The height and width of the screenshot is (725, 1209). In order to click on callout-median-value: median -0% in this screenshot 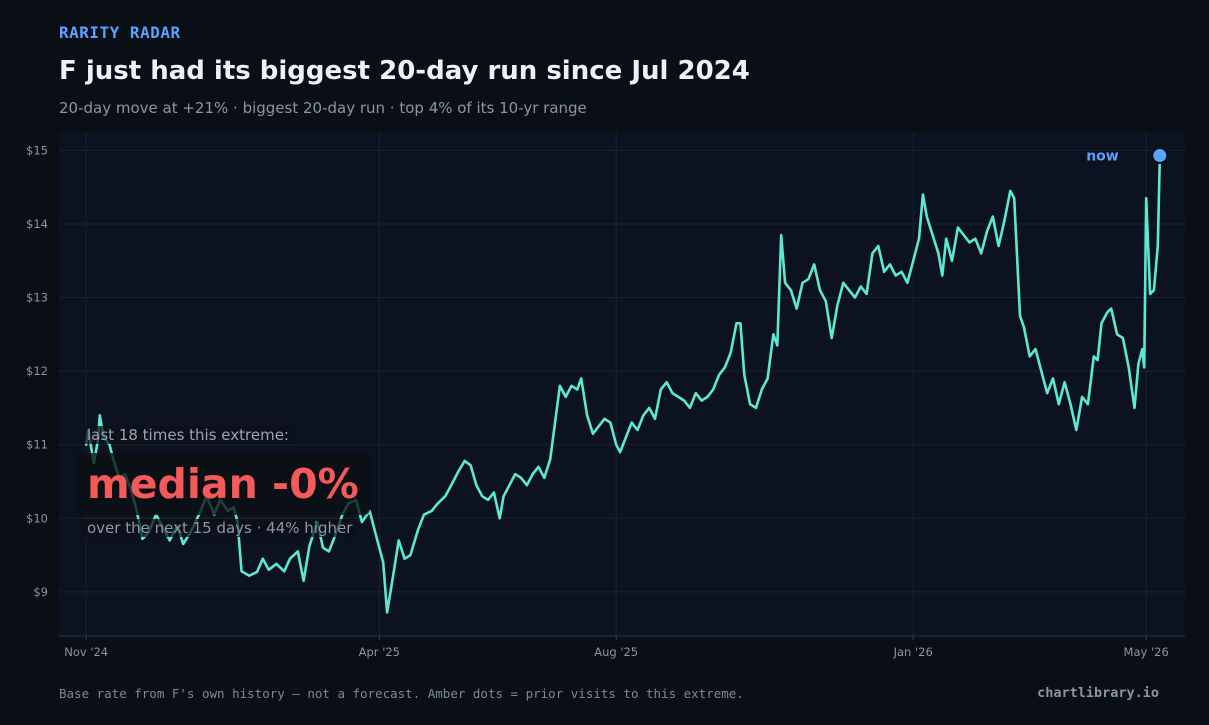, I will do `click(223, 484)`.